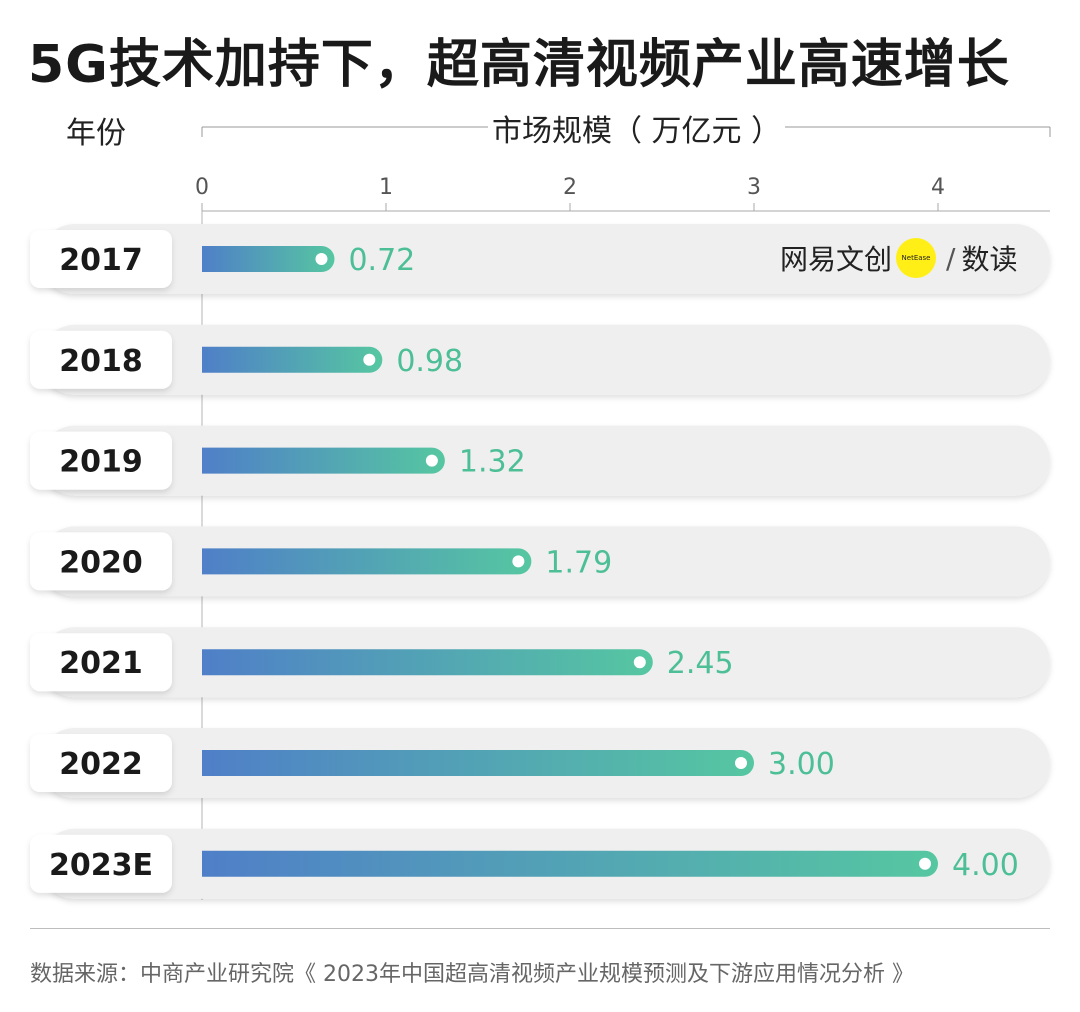 This screenshot has width=1080, height=1012. I want to click on x-axis-title: 市场规模（ 万亿元 ）, so click(637, 128).